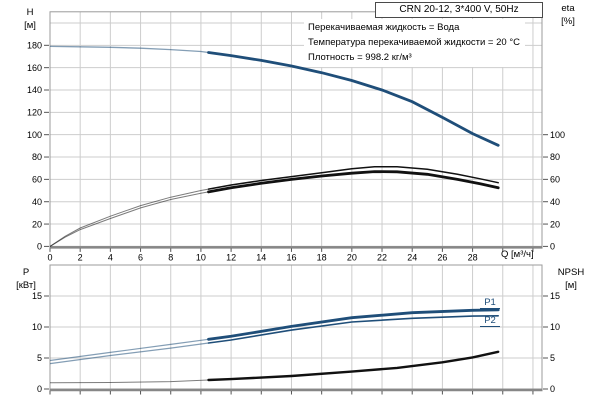 The height and width of the screenshot is (400, 600). I want to click on svg-text: 28, so click(473, 257).